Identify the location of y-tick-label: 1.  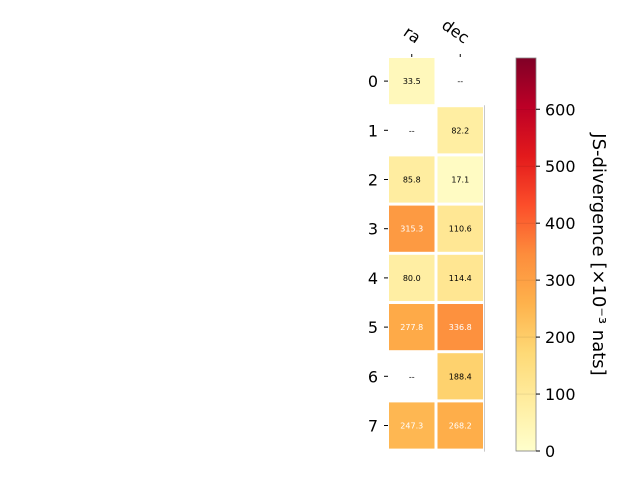
(373, 130).